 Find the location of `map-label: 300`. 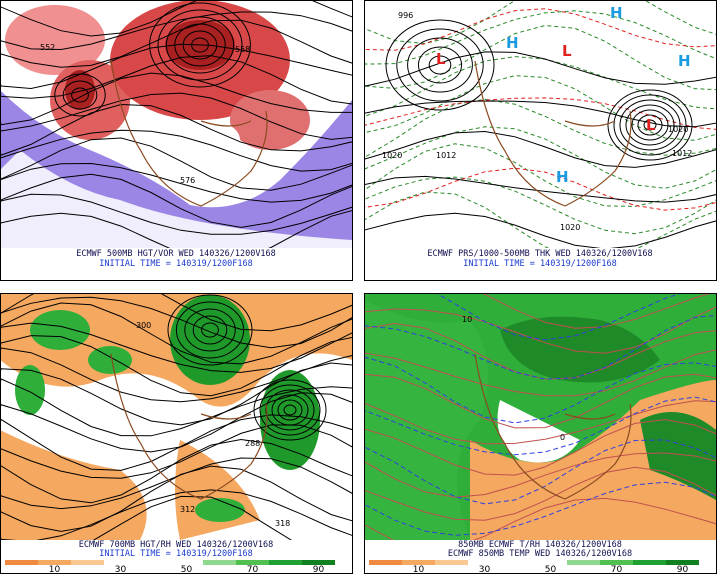

map-label: 300 is located at coordinates (143, 325).